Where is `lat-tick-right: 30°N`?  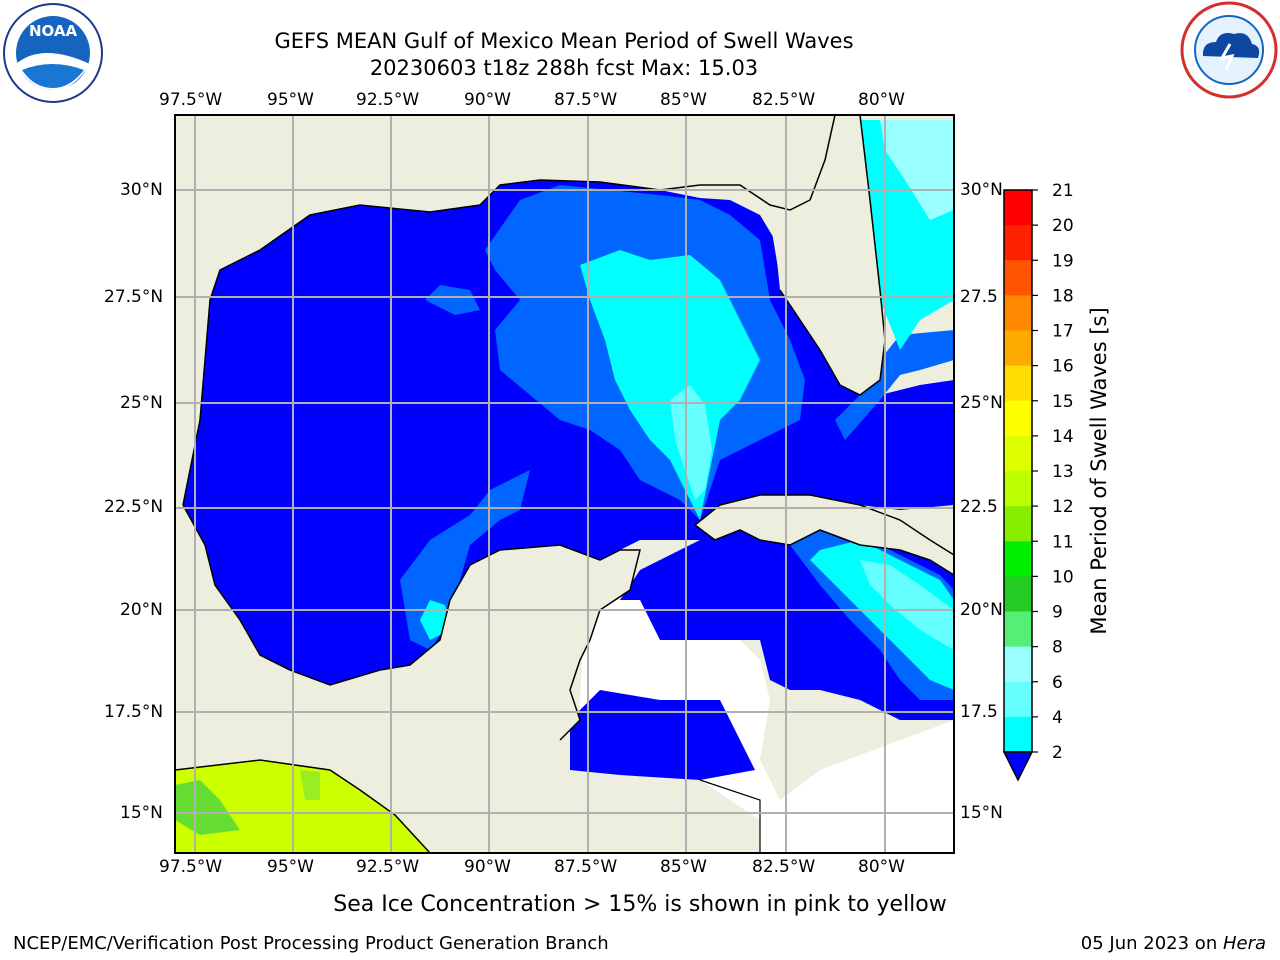
lat-tick-right: 30°N is located at coordinates (981, 190).